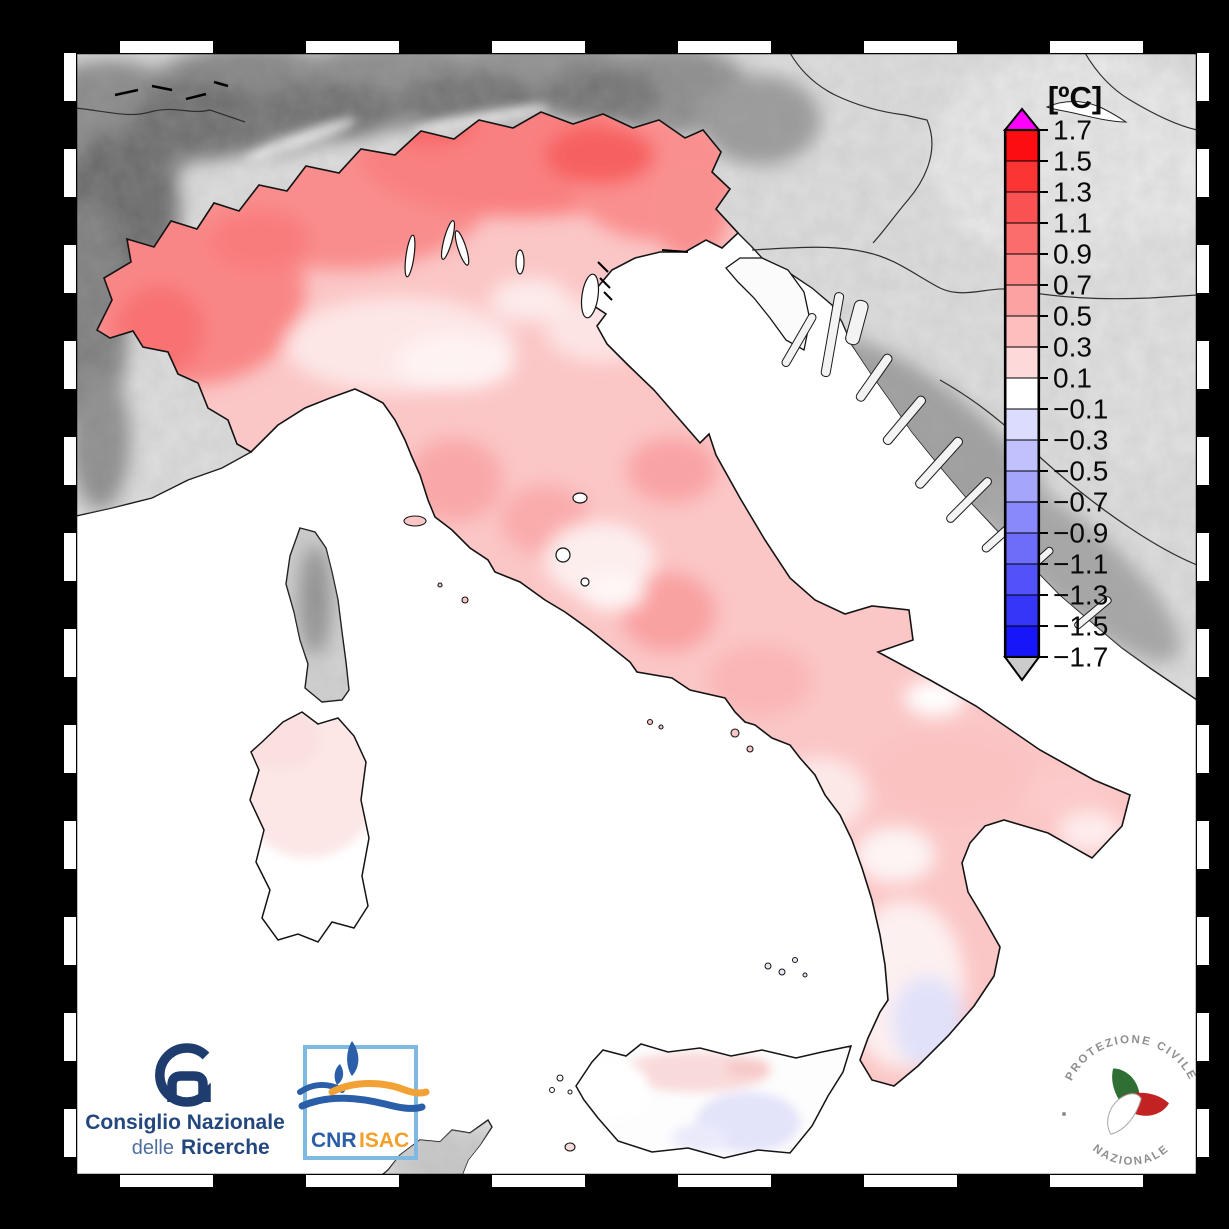  Describe the element at coordinates (636, 1181) in the screenshot. I see `frame-ticks-bottom` at that location.